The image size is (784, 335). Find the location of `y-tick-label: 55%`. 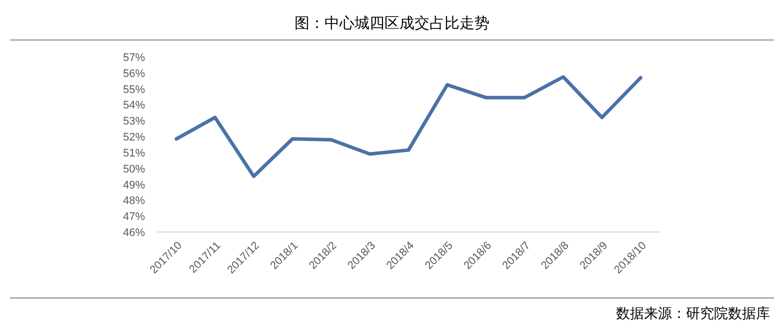

y-tick-label: 55% is located at coordinates (134, 90).